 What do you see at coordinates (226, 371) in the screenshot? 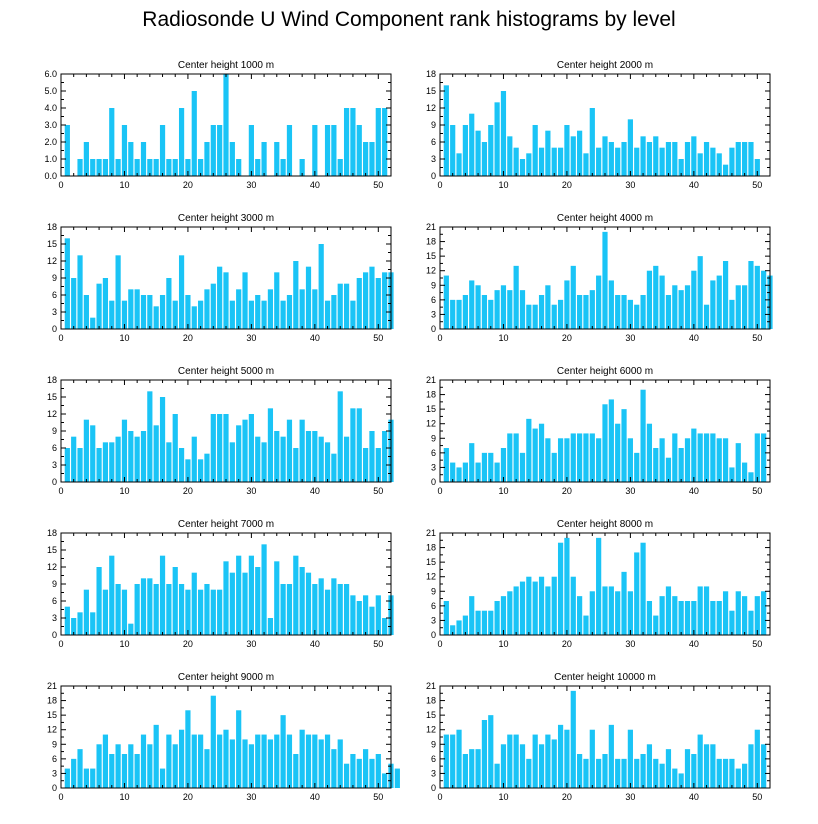
I see `panel-title: Center height 5000 m` at bounding box center [226, 371].